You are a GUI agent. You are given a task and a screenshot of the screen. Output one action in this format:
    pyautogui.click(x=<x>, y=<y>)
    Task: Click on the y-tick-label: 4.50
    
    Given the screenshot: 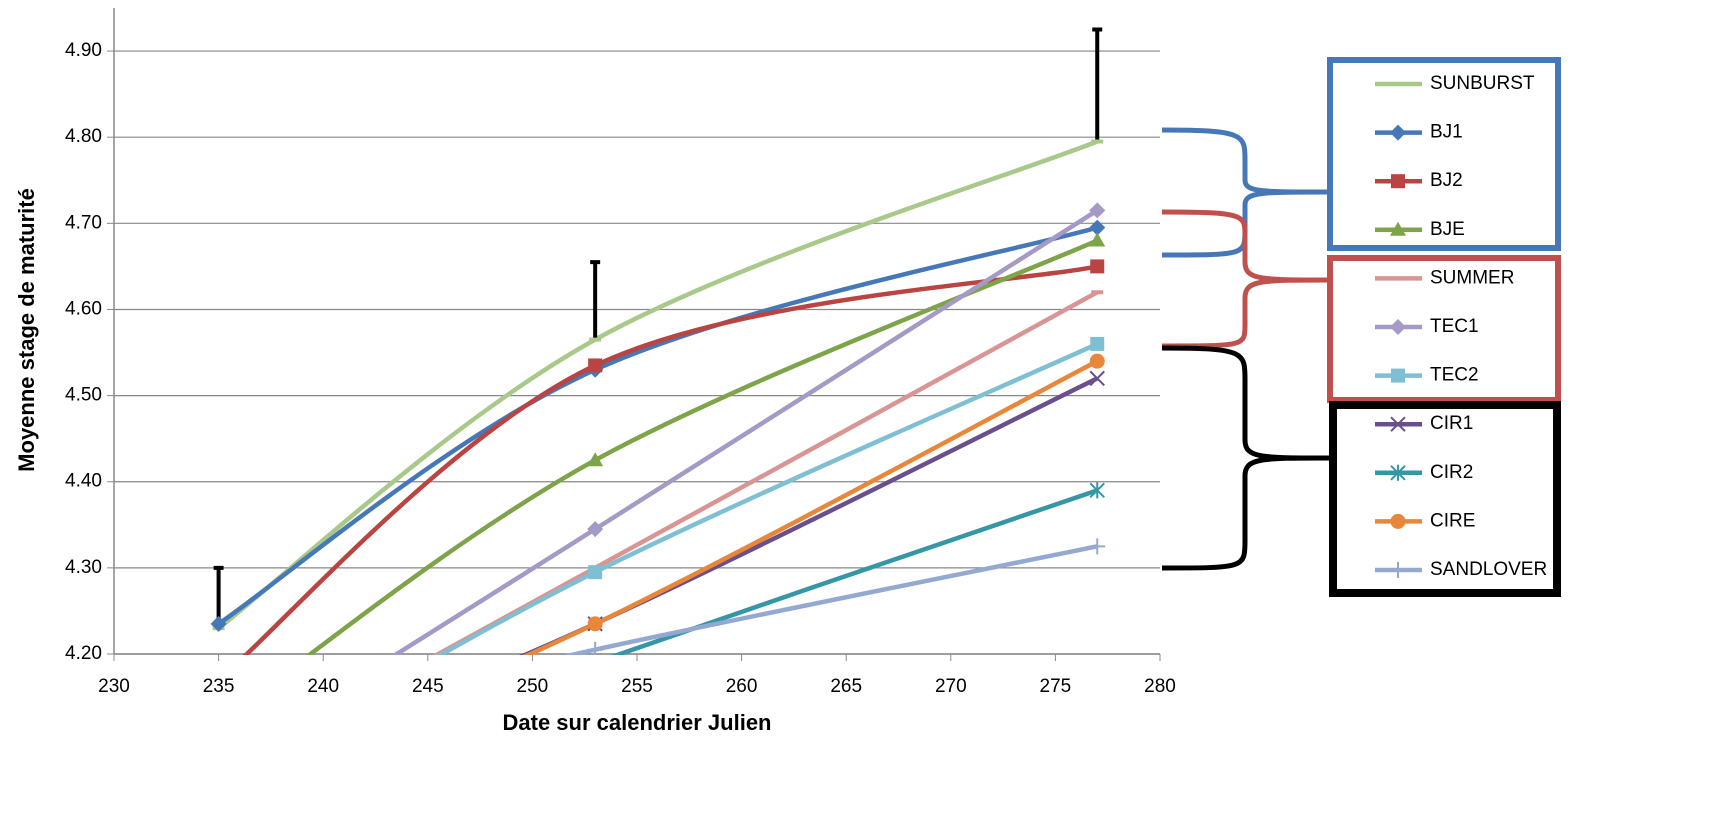 What is the action you would take?
    pyautogui.click(x=83, y=395)
    